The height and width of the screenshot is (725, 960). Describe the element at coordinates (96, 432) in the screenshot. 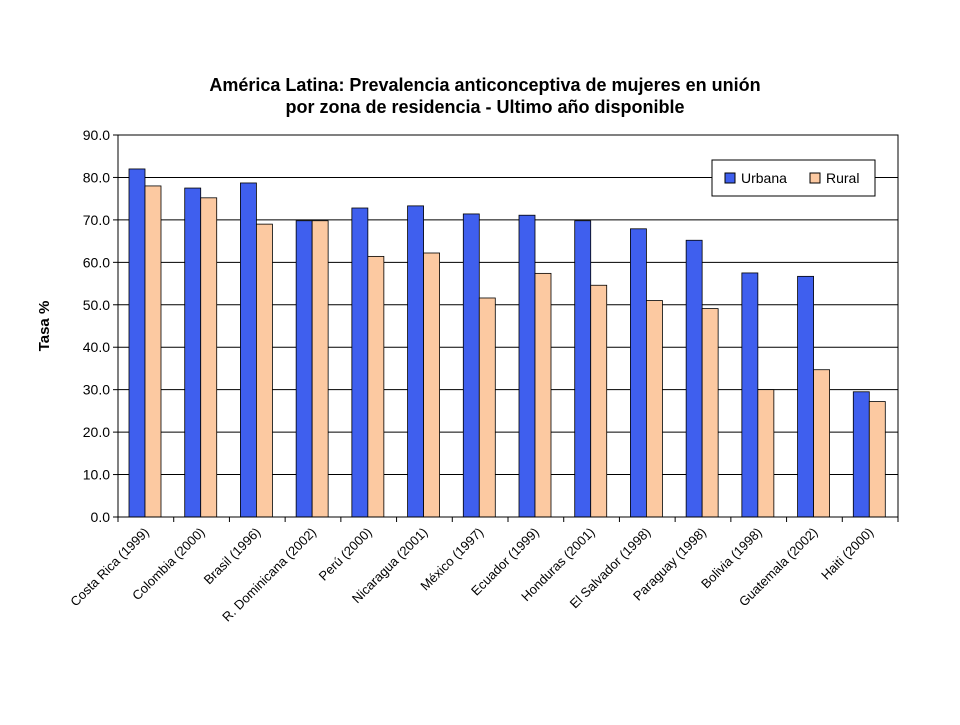

I see `y-tick-label: 20.0` at that location.